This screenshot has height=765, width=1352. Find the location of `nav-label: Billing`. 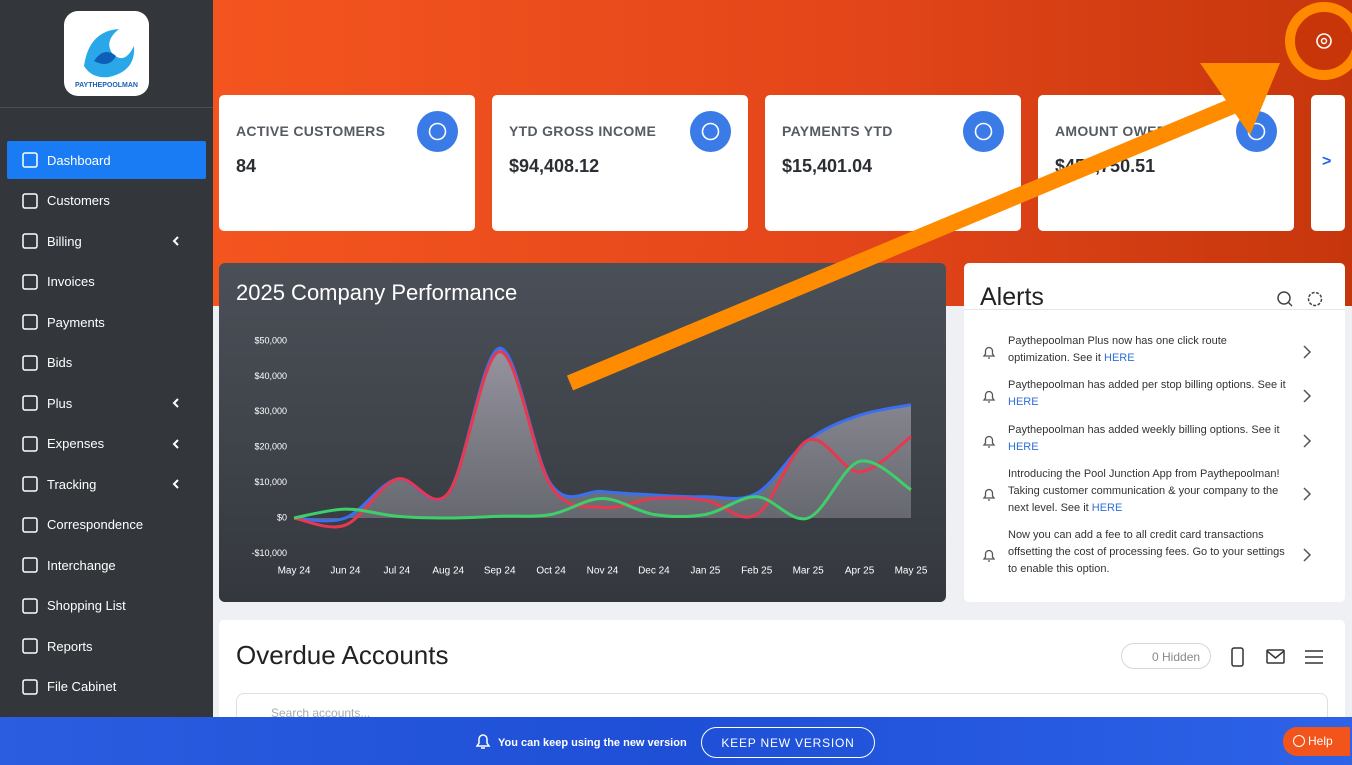

nav-label: Billing is located at coordinates (64, 241).